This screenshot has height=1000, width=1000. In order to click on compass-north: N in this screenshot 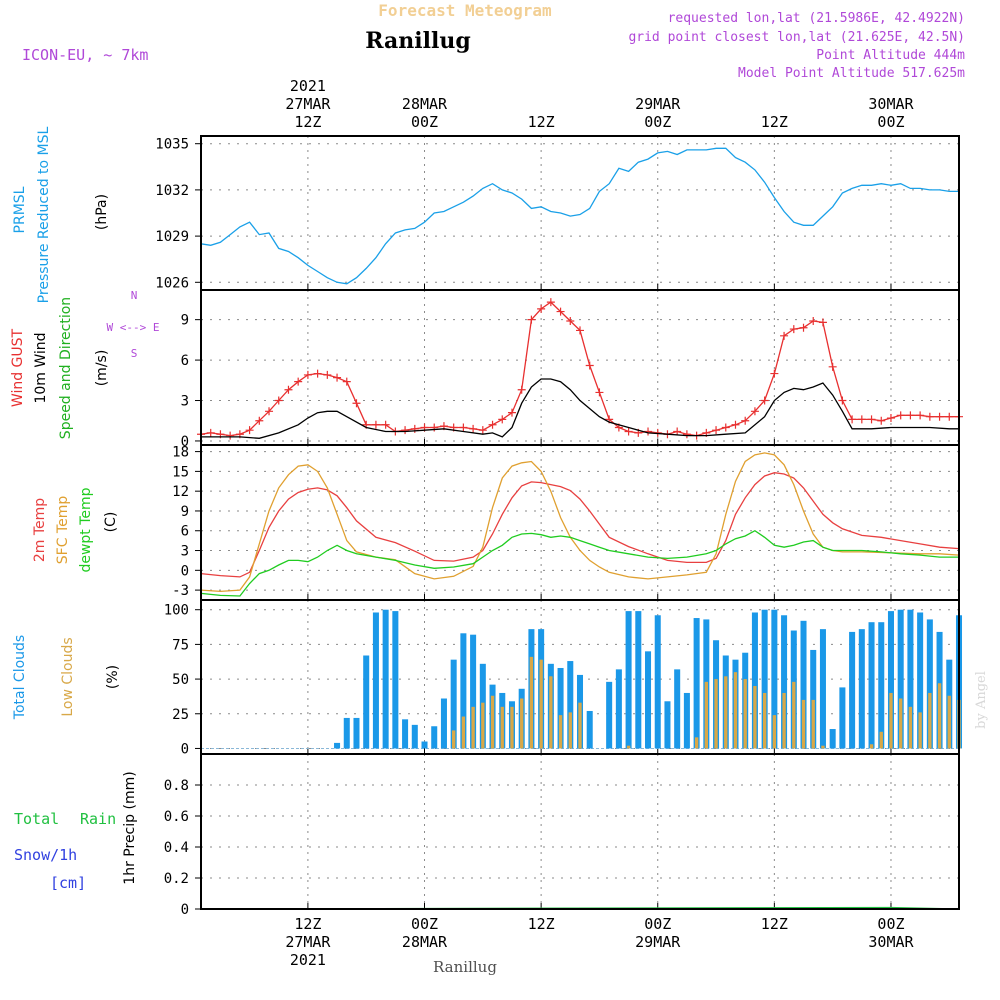, I will do `click(134, 295)`.